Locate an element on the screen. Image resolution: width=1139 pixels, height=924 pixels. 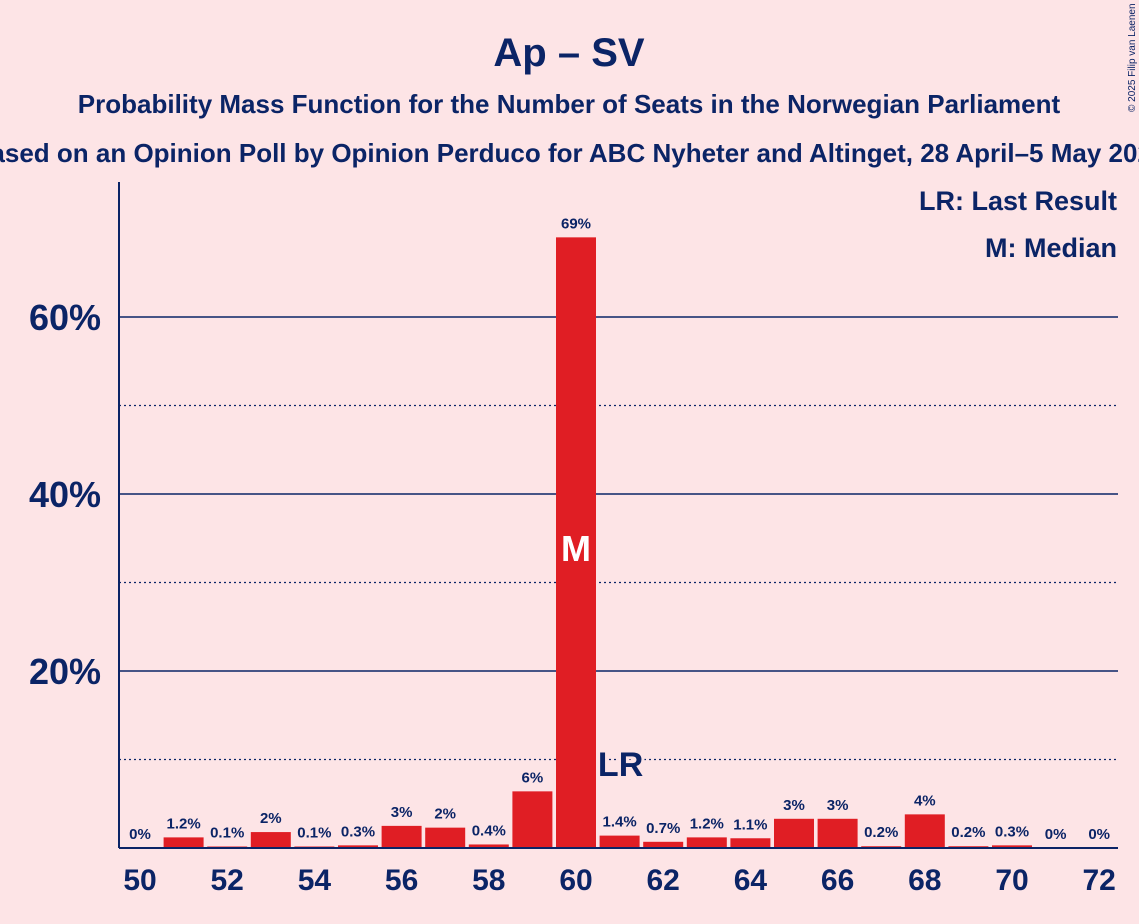
value-label-seat-52: 0.1% is located at coordinates (227, 833).